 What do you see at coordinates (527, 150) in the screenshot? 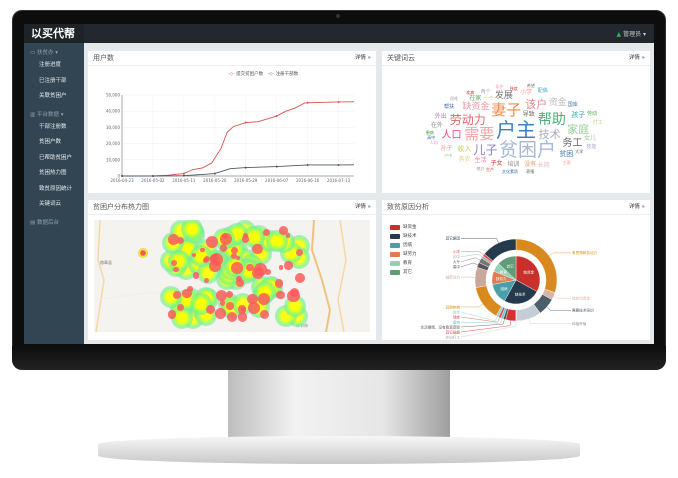
I see `word-cloud-word: 贫困户` at bounding box center [527, 150].